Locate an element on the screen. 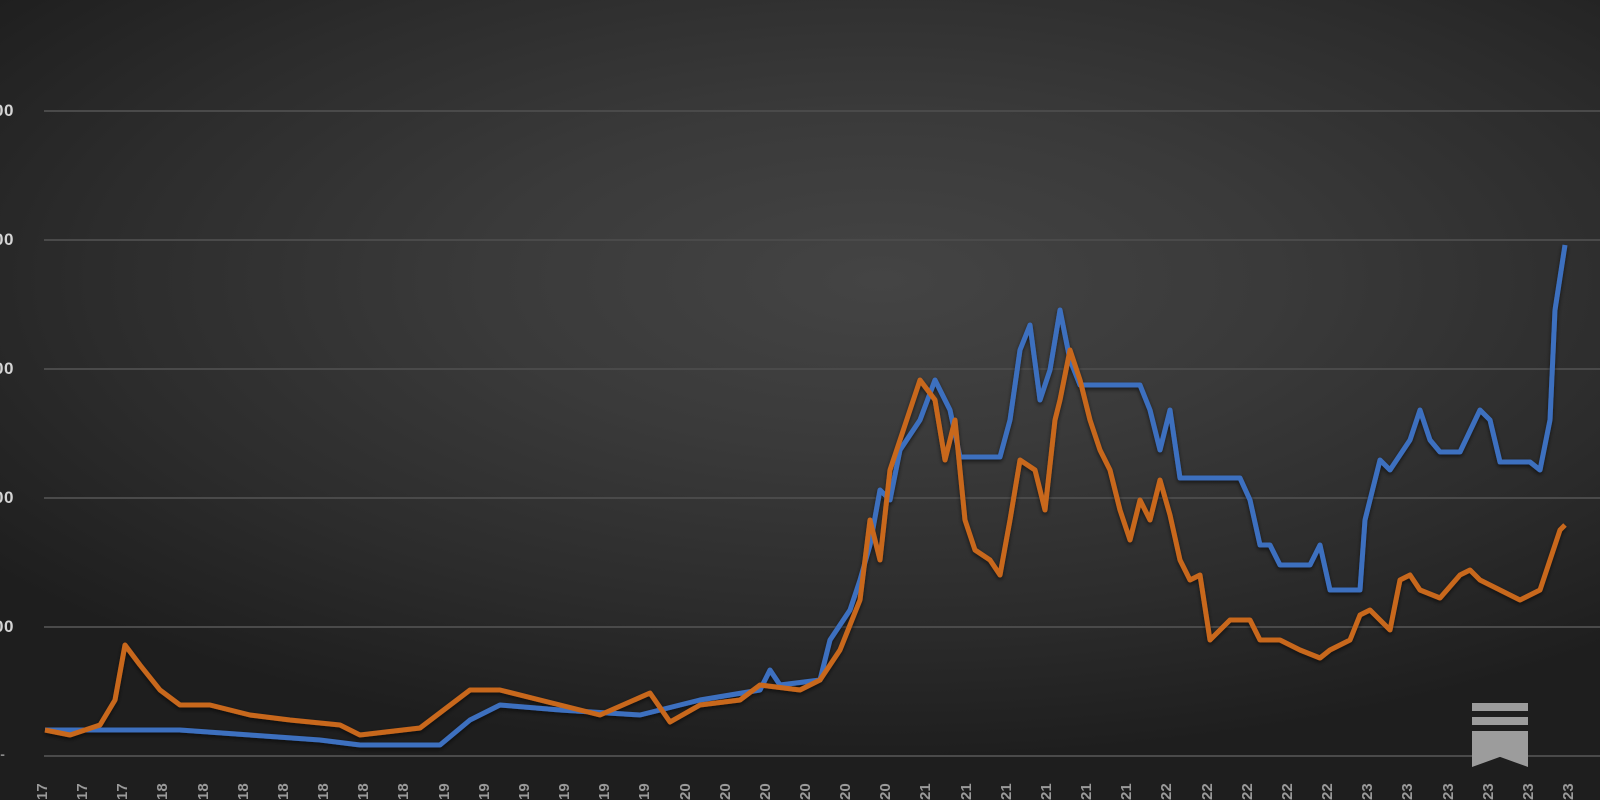 The width and height of the screenshot is (1600, 800). logo-bar-top is located at coordinates (1500, 707).